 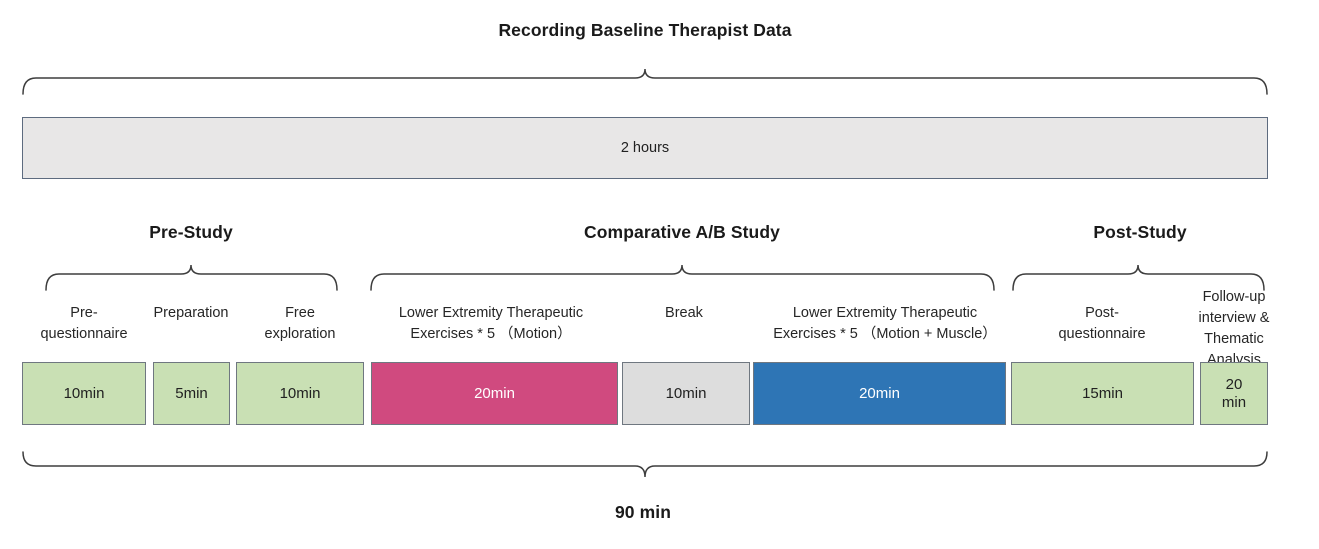 I want to click on baseline-duration-bar: 2 hours, so click(x=645, y=148).